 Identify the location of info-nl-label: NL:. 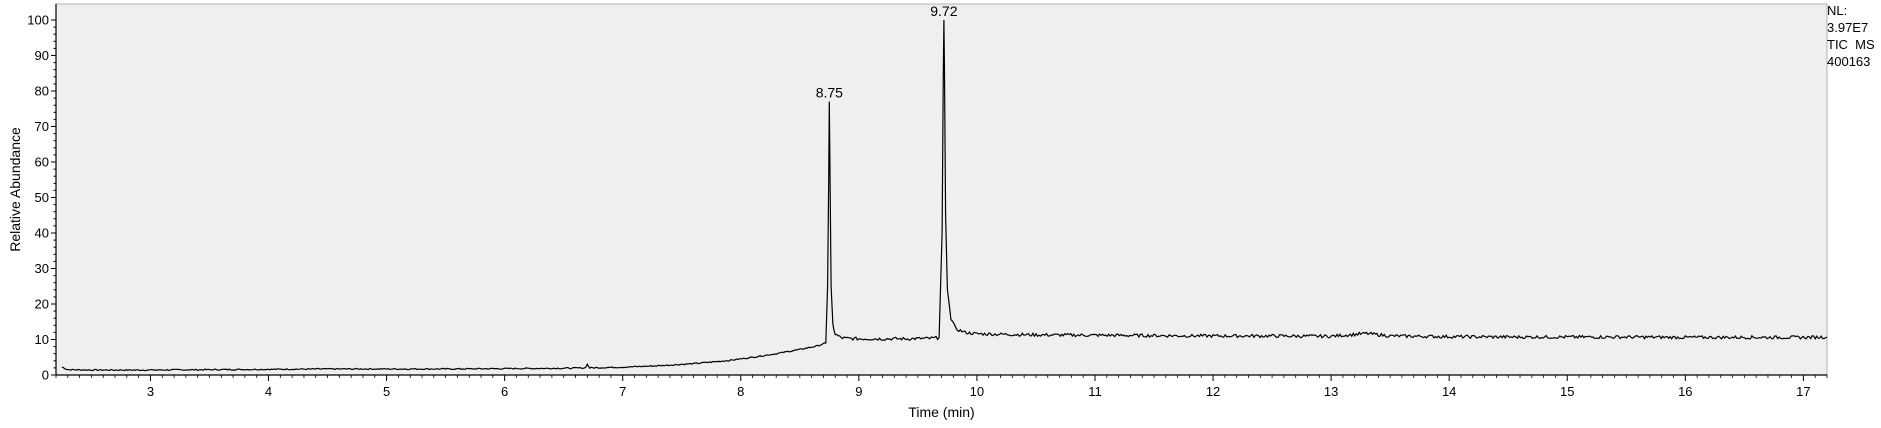
(1837, 10).